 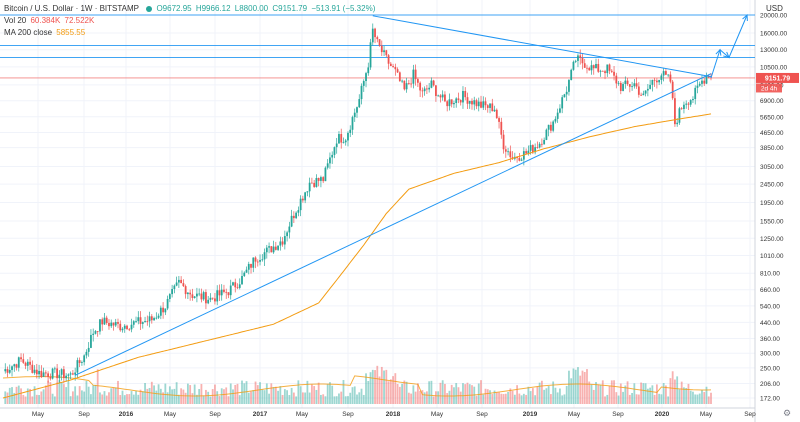 What do you see at coordinates (777, 79) in the screenshot?
I see `last-price-label: 9151.79` at bounding box center [777, 79].